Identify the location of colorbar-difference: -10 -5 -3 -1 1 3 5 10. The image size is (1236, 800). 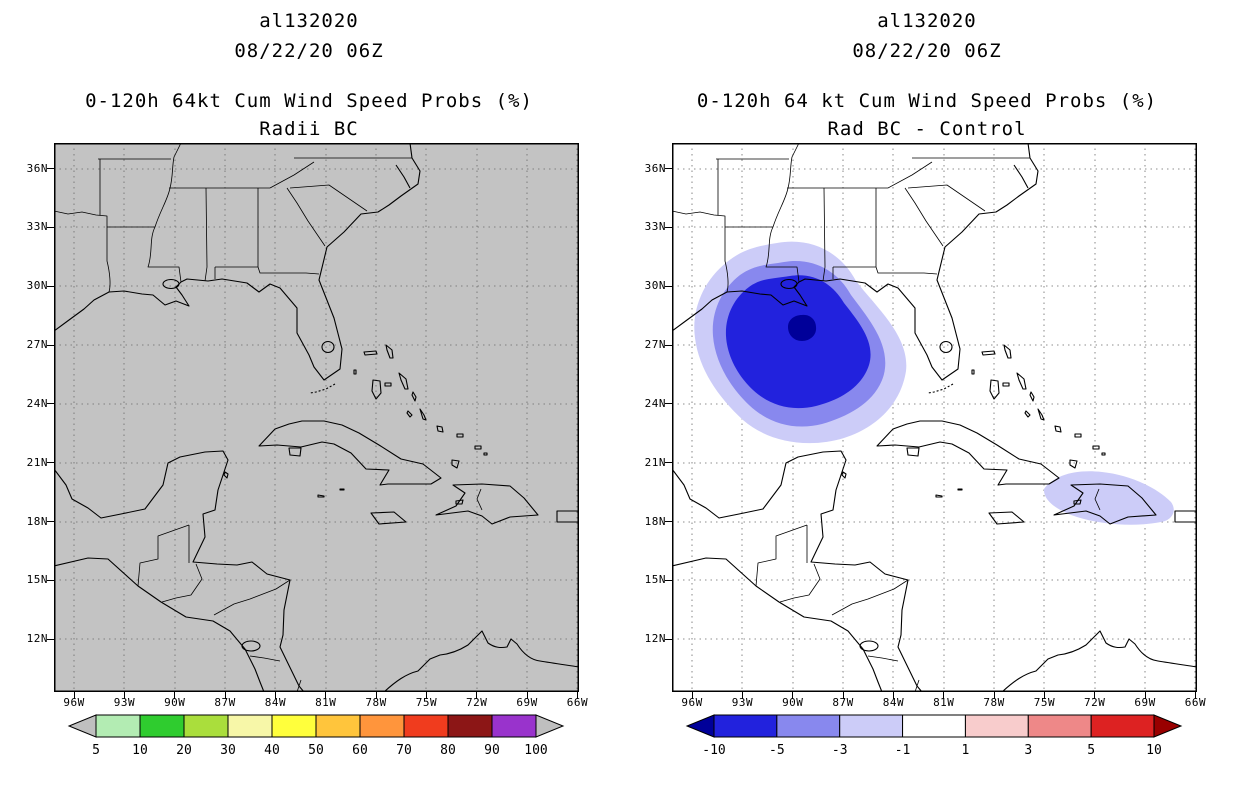
(934, 736).